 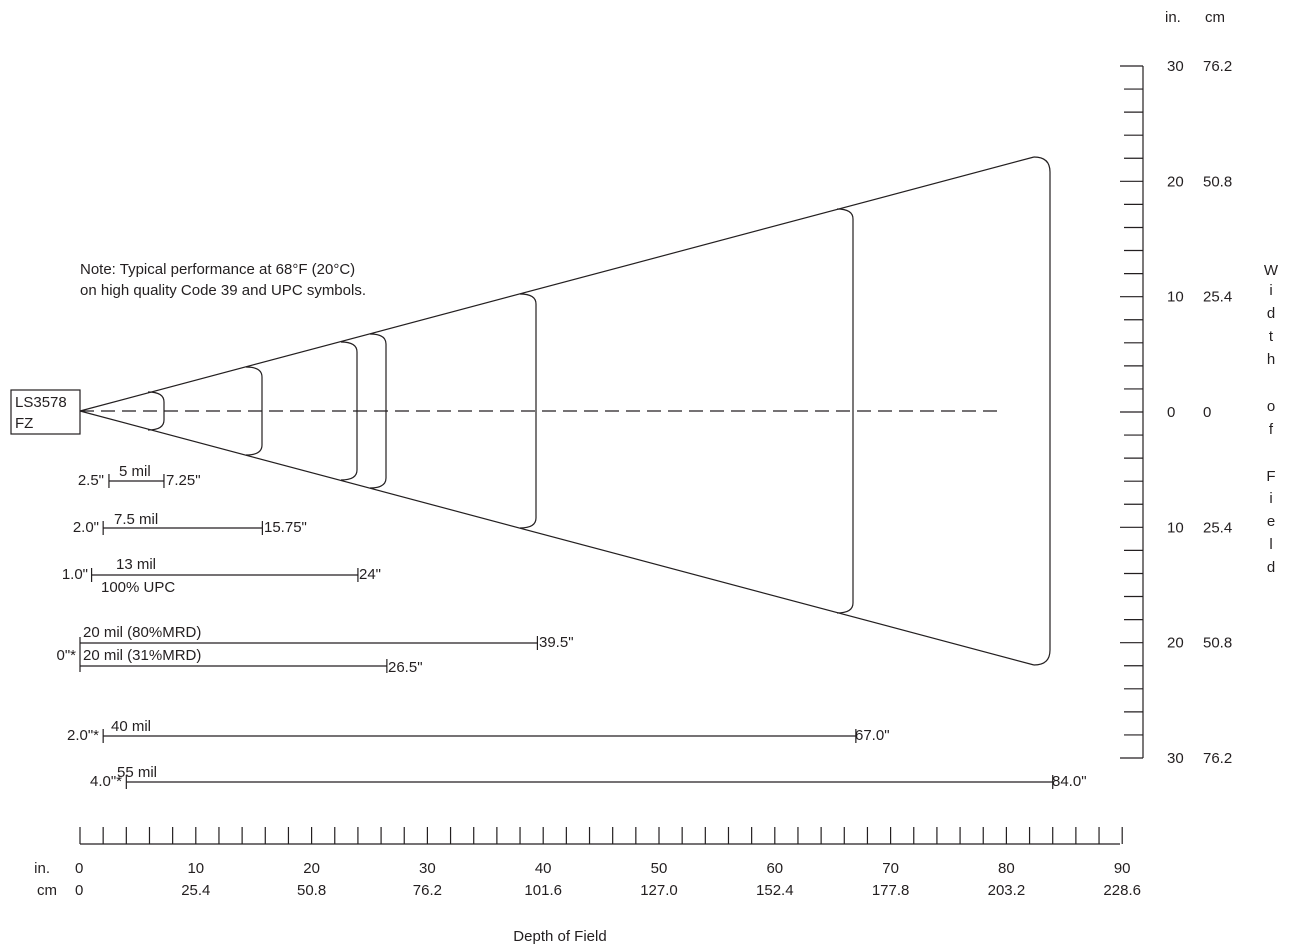 I want to click on depth-tick-label-in: 60, so click(x=774, y=868).